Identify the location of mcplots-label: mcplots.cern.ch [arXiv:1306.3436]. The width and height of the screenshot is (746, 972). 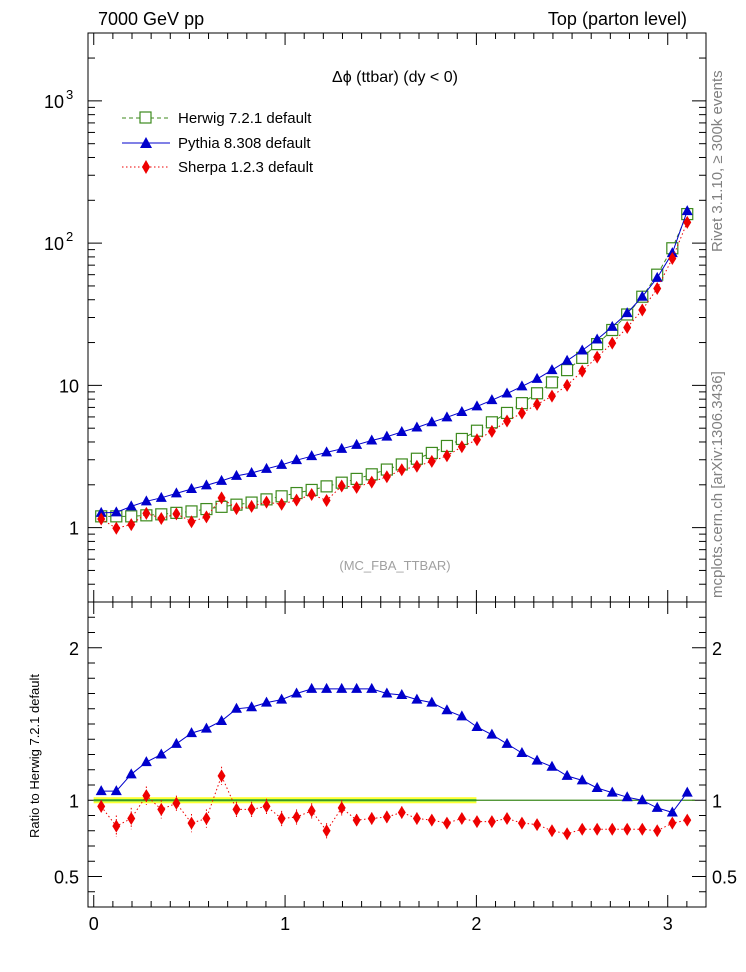
(717, 484).